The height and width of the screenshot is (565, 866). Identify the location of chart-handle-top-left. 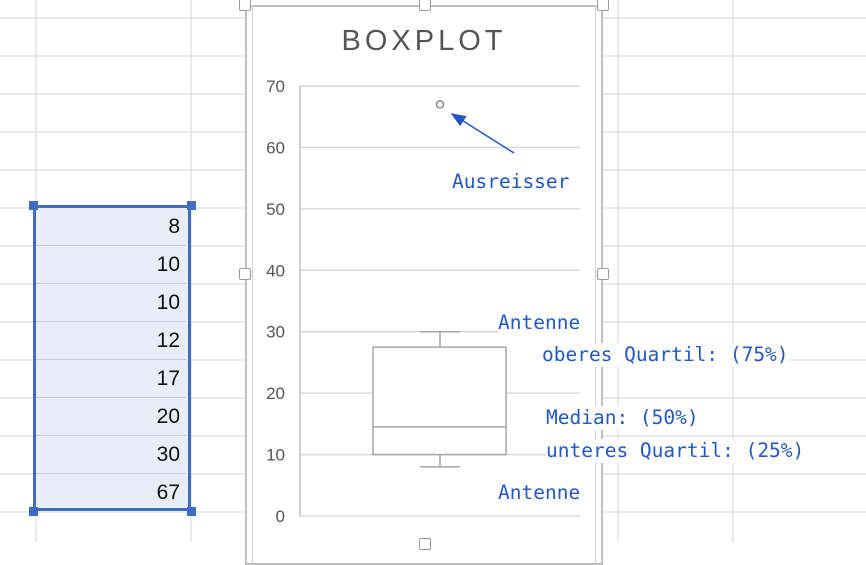
(245, 5).